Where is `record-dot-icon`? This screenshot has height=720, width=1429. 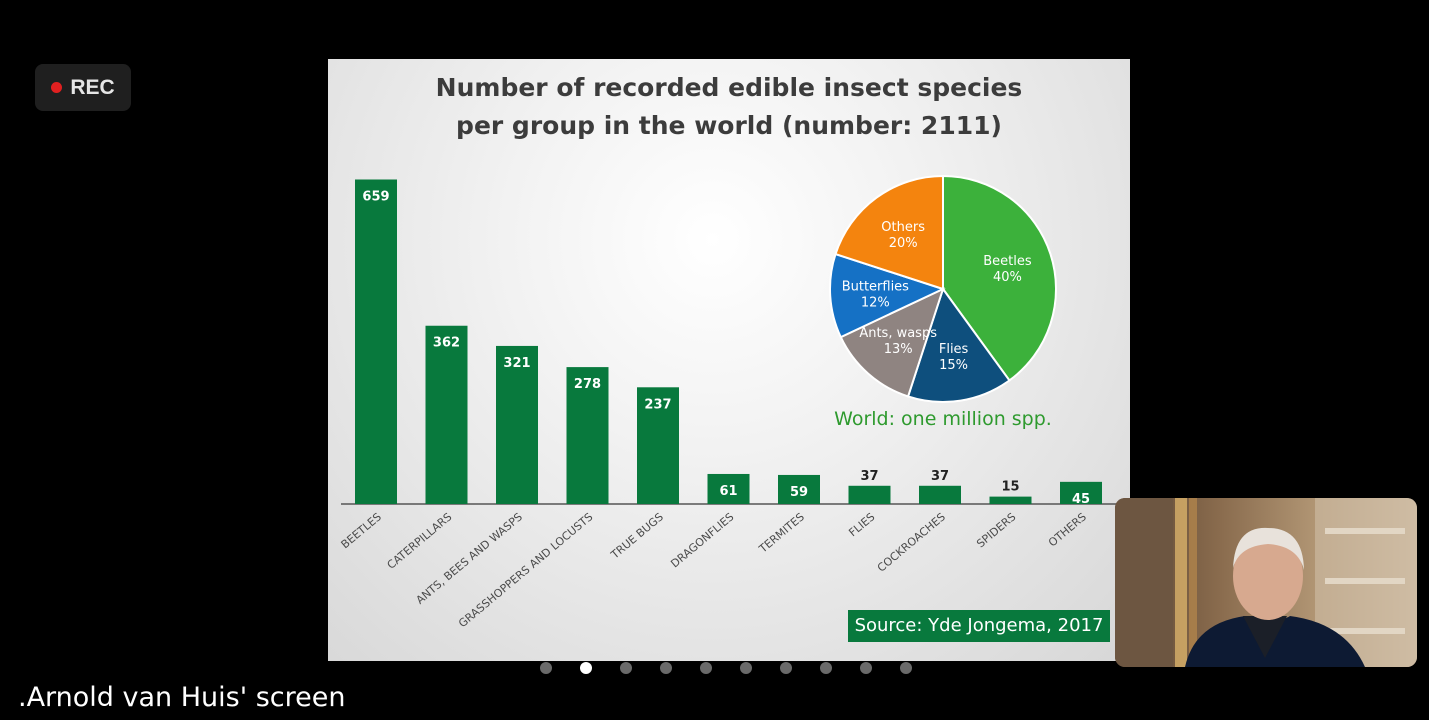 record-dot-icon is located at coordinates (57, 87).